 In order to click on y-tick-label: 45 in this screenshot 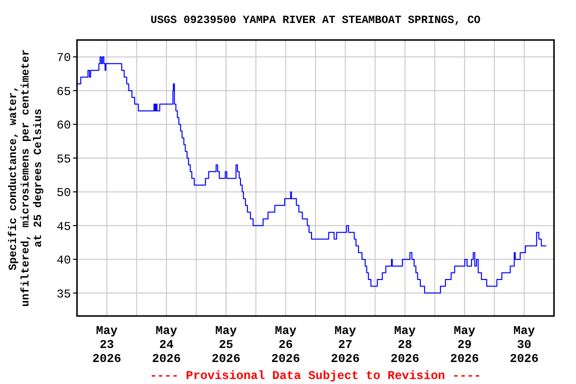, I will do `click(63, 227)`.